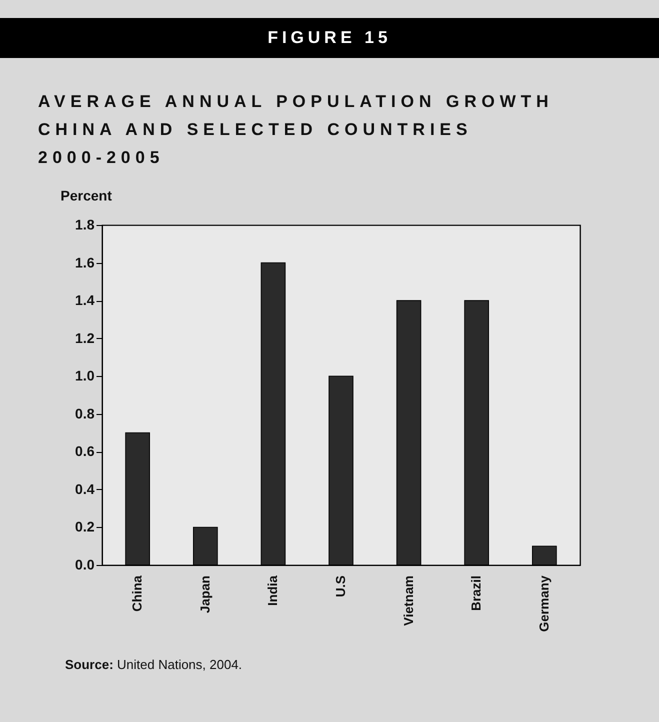 This screenshot has width=659, height=722. Describe the element at coordinates (340, 586) in the screenshot. I see `x-tick-label: U.S` at that location.